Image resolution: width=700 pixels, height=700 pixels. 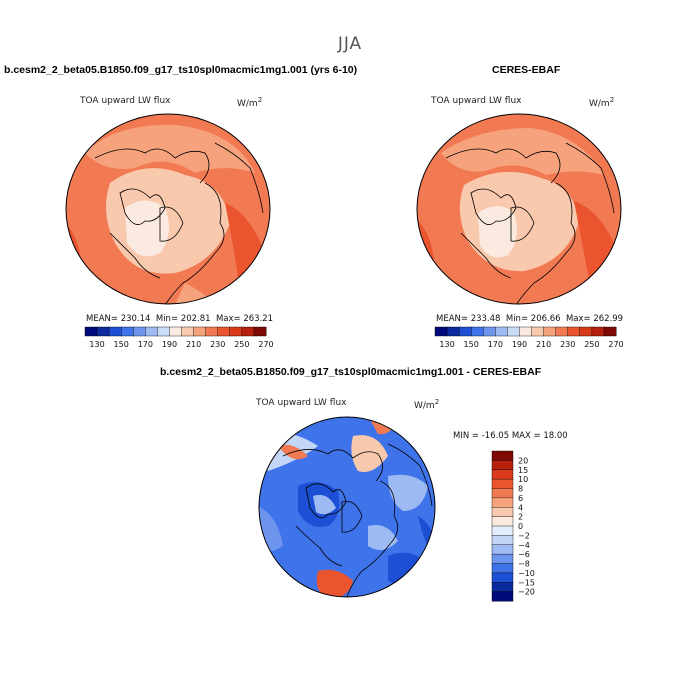 What do you see at coordinates (523, 460) in the screenshot?
I see `colorbar-tick-label: 20` at bounding box center [523, 460].